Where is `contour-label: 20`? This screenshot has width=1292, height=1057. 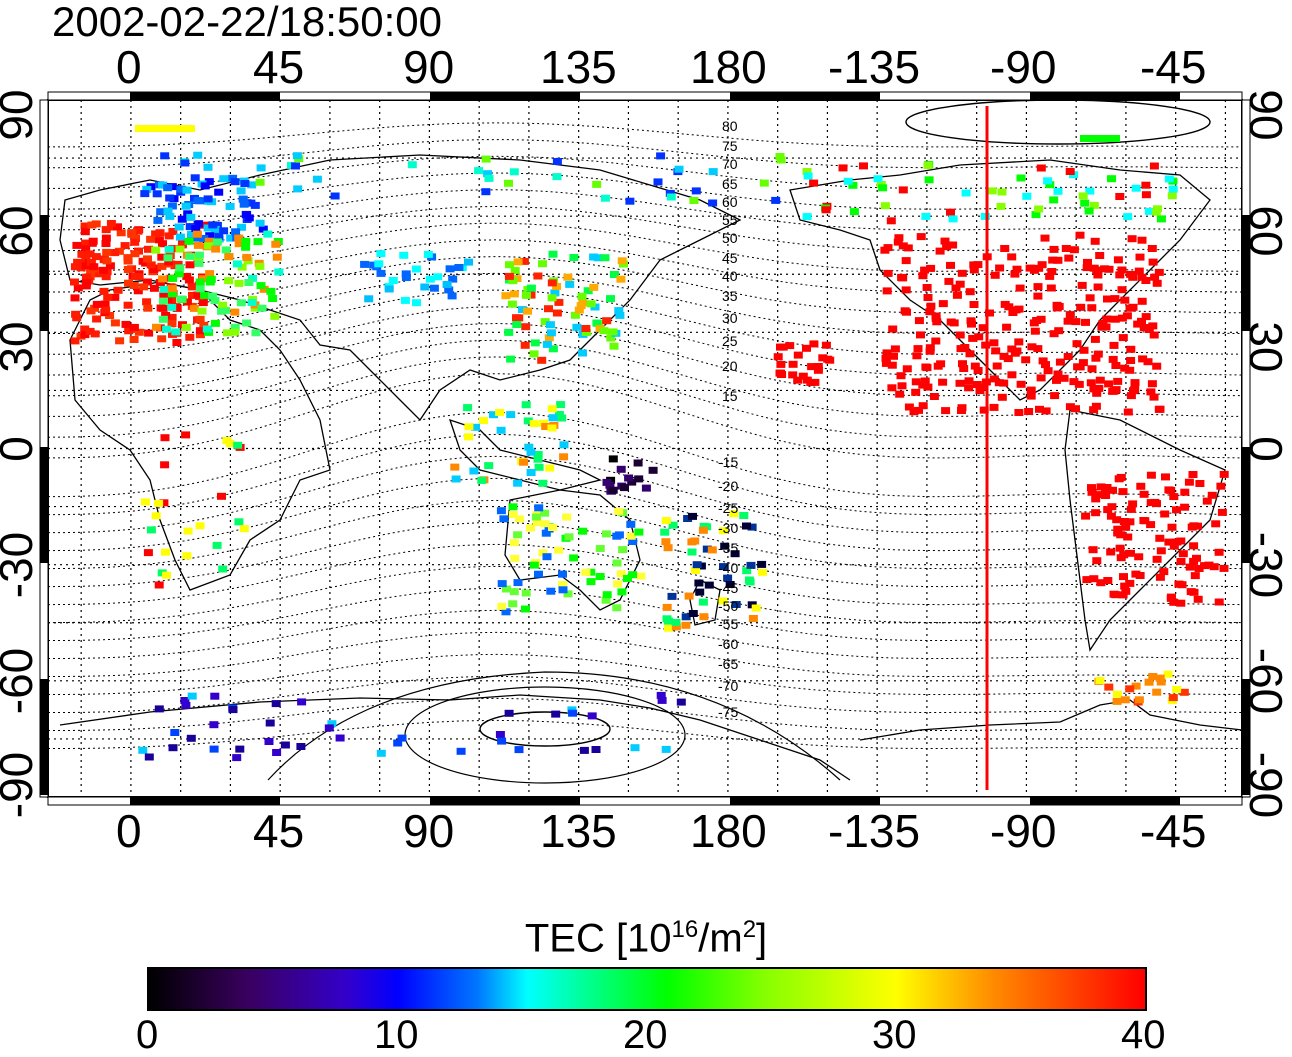 contour-label: 20 is located at coordinates (730, 366).